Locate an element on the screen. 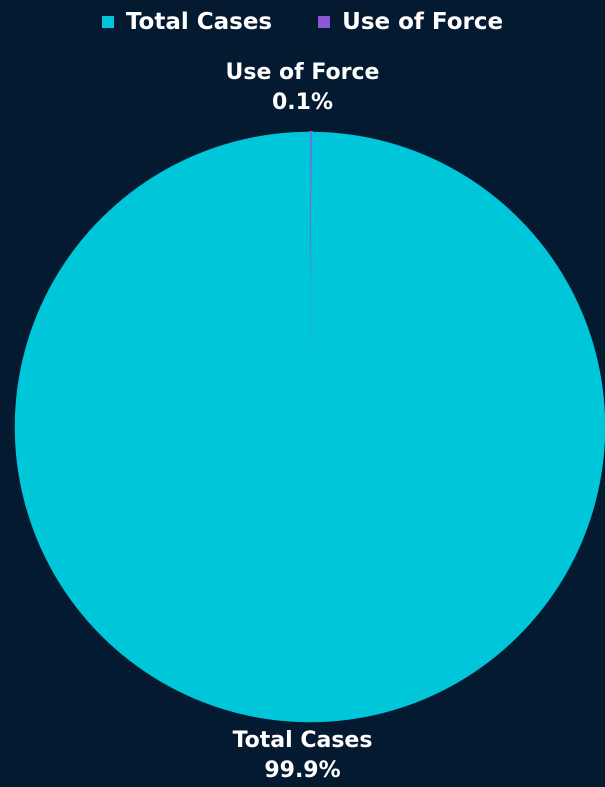  data-label-use-of-force-name: Use of Force is located at coordinates (302, 72).